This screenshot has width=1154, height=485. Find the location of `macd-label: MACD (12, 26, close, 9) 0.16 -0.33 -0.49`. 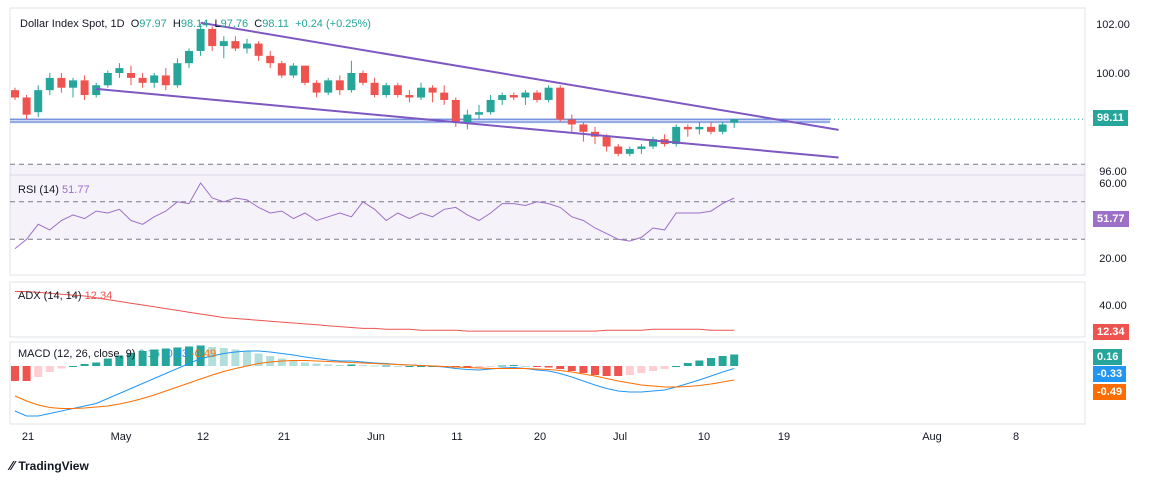

macd-label: MACD (12, 26, close, 9) 0.16 -0.33 -0.49 is located at coordinates (117, 354).